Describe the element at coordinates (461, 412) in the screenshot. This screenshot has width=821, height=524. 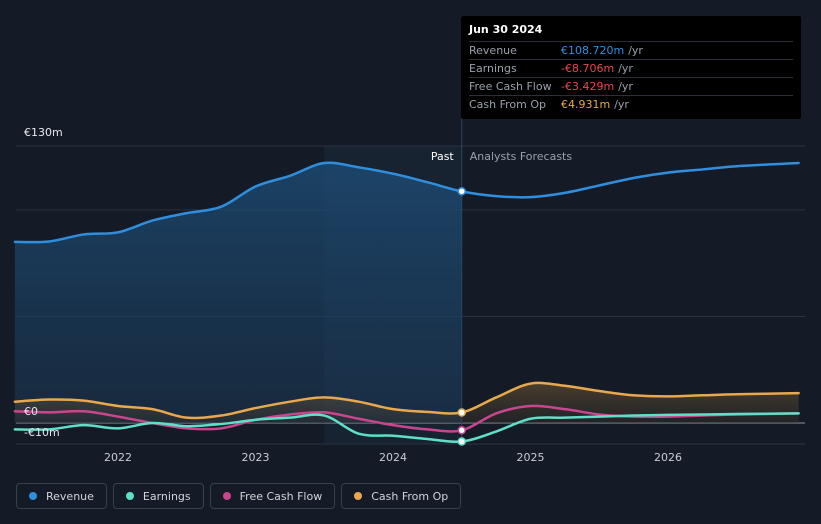
I see `marker-cash-from-op` at that location.